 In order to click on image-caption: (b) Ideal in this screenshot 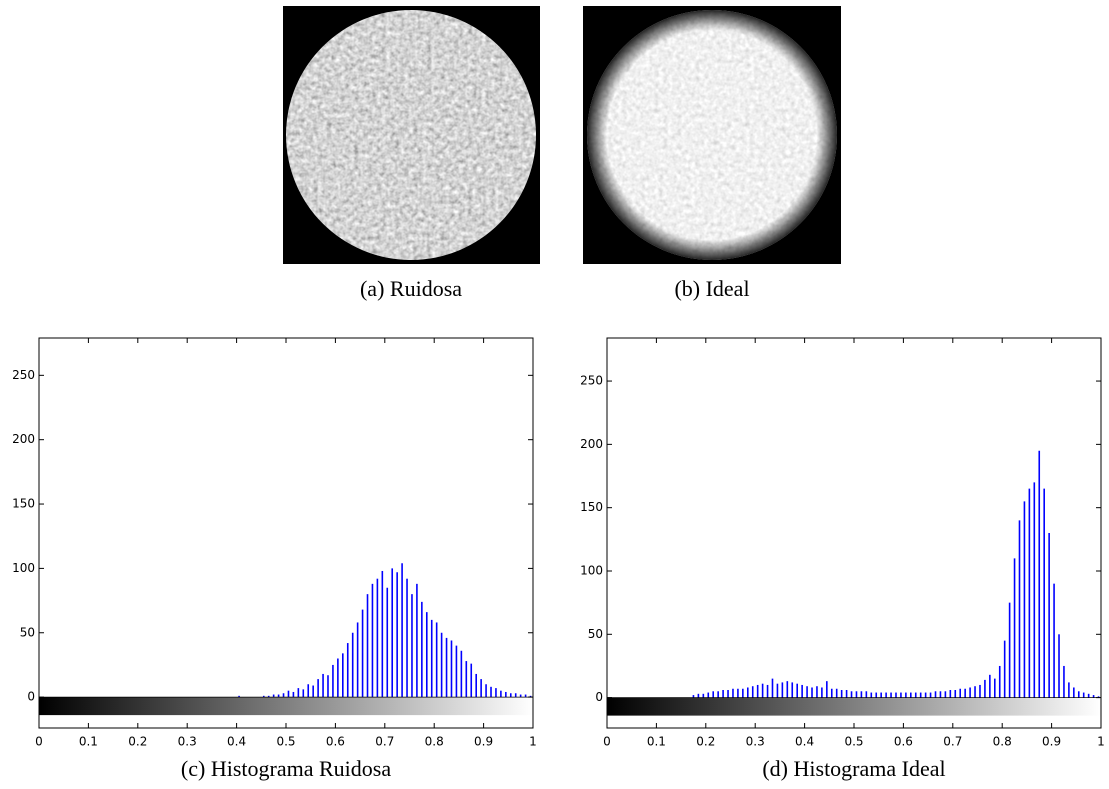, I will do `click(711, 288)`.